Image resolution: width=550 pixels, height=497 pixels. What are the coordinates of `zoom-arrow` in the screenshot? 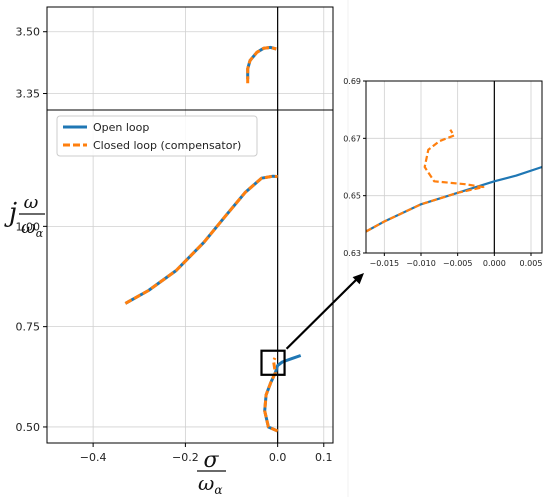 It's located at (322, 313).